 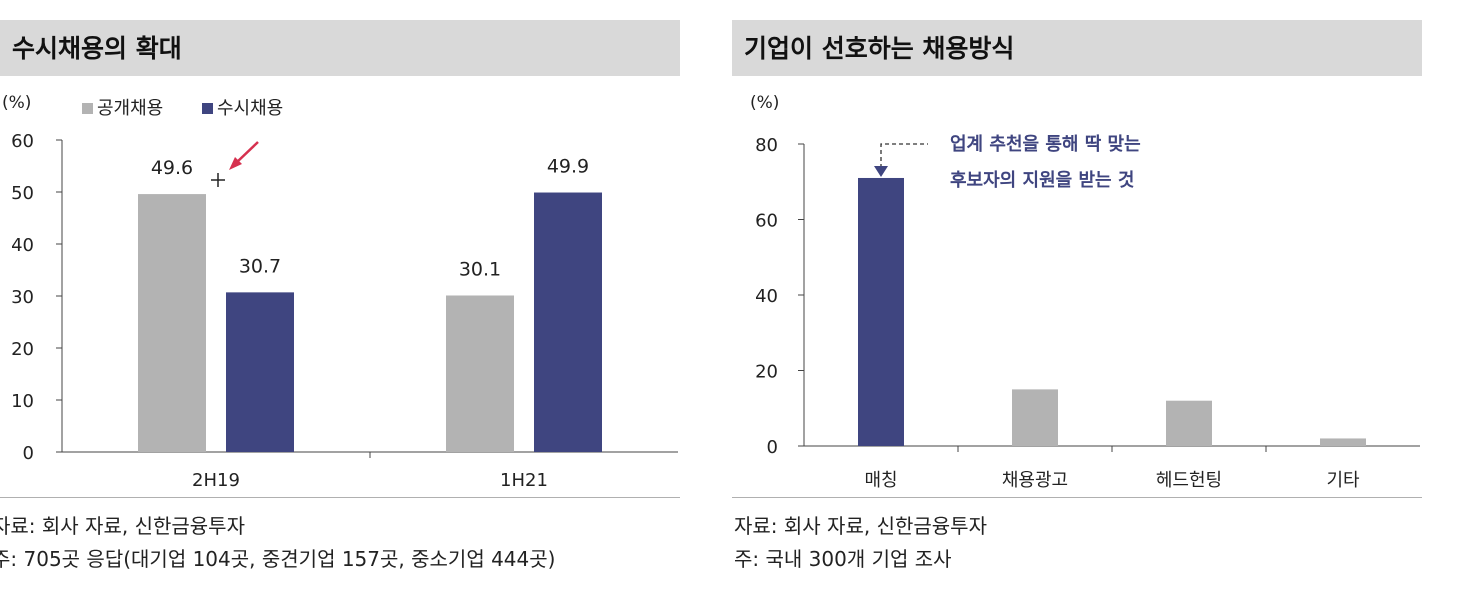 I want to click on legend-label-1: 공개채용, so click(x=130, y=108).